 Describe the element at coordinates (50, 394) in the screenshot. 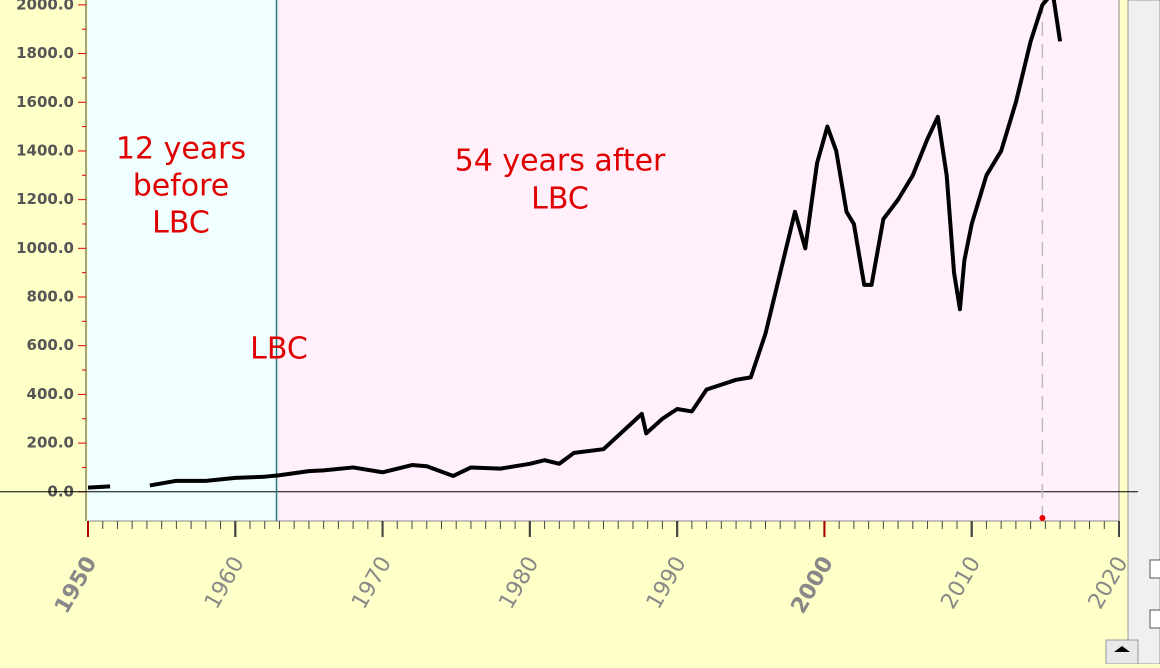

I see `y-tick-label: 400.0` at that location.